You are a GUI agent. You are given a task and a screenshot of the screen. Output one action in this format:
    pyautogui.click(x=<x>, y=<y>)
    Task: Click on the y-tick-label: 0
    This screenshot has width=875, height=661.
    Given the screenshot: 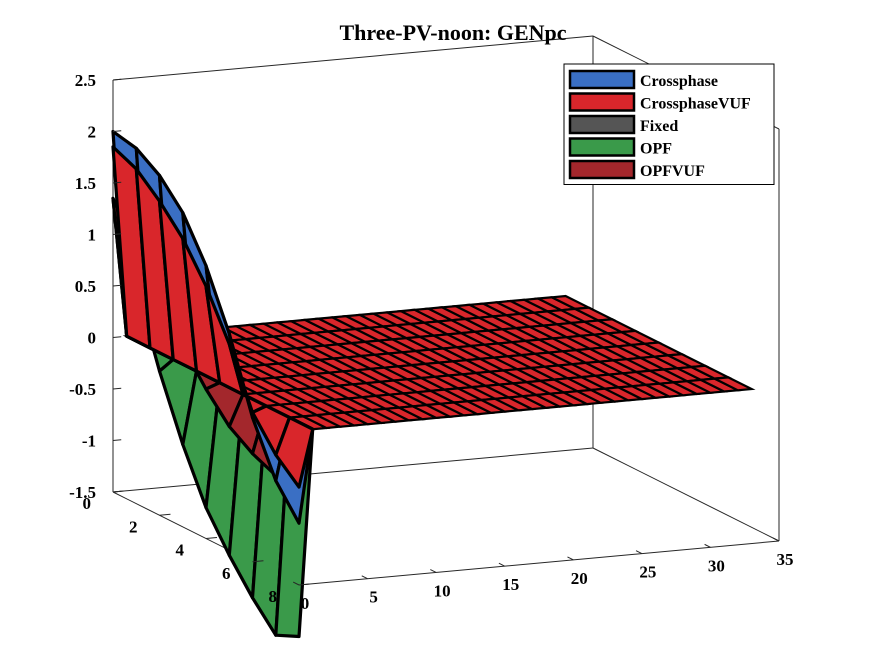 What is the action you would take?
    pyautogui.click(x=87, y=503)
    